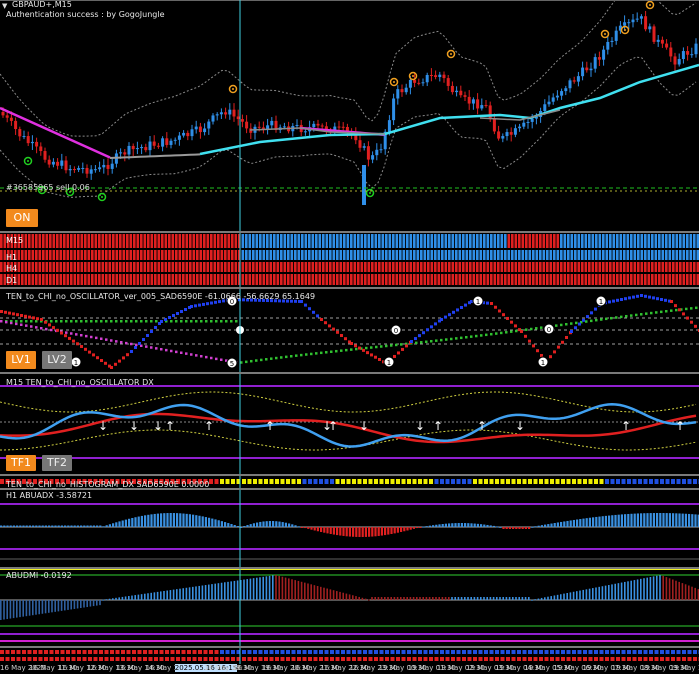 The image size is (699, 674). I want to click on lv2-button: LV2, so click(57, 360).